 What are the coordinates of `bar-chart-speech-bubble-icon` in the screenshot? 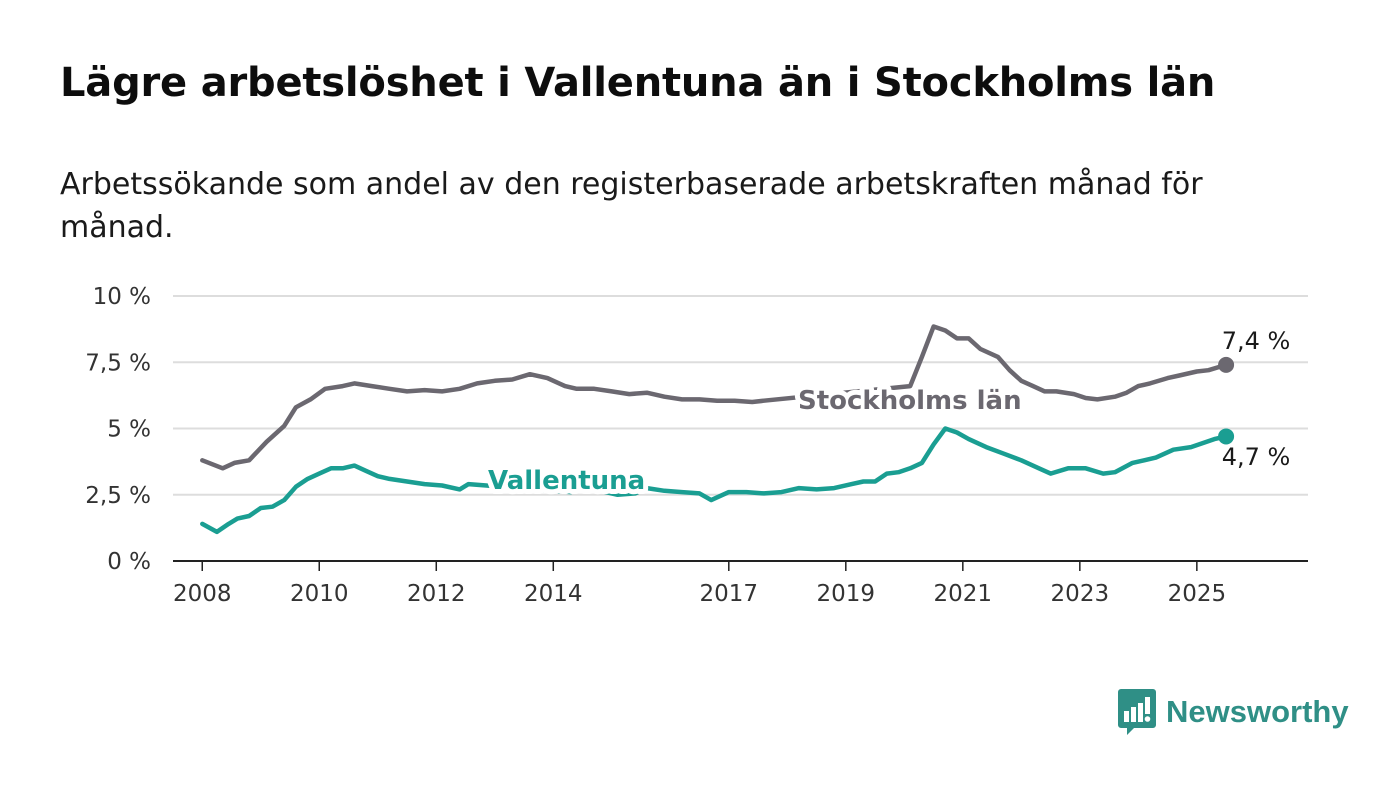 It's located at (1137, 712).